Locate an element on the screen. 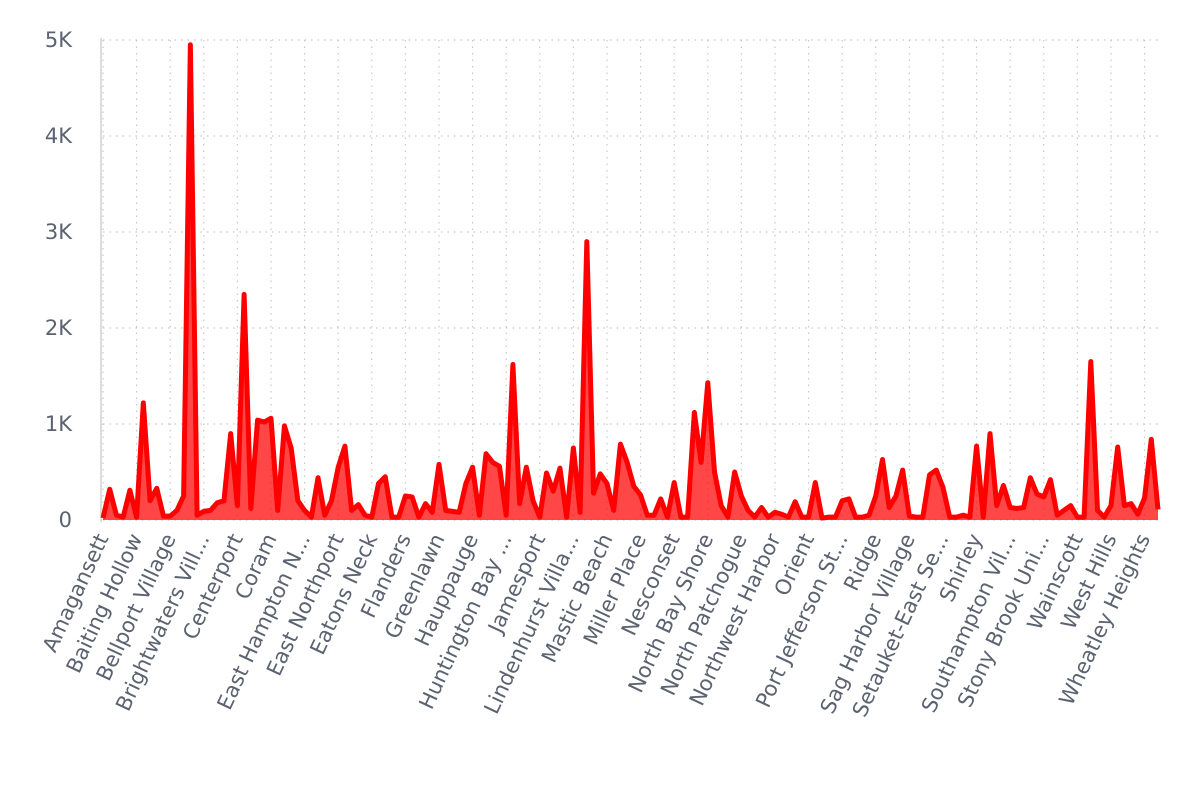  y-tick-label: 3K is located at coordinates (59, 232).